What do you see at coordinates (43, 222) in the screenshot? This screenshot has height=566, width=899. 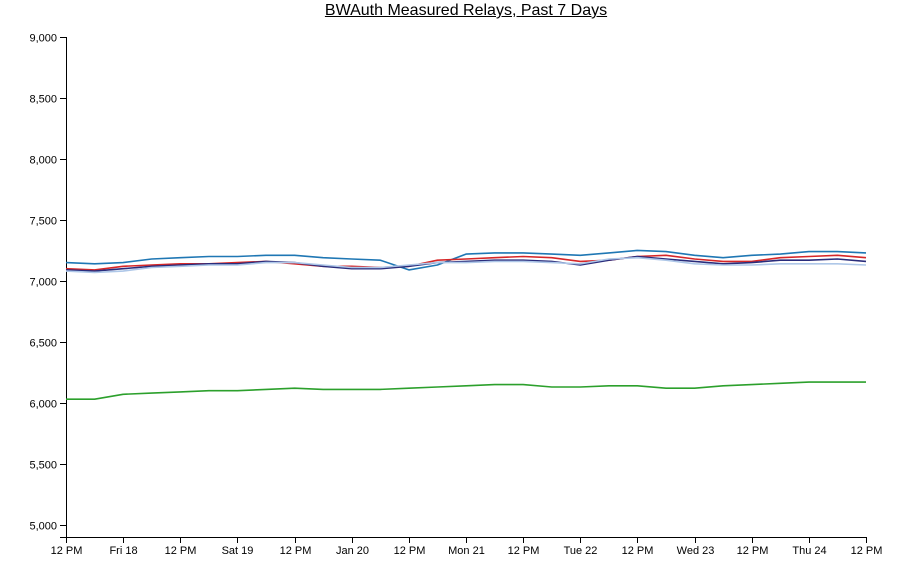 I see `y-tick-label: 7,500` at bounding box center [43, 222].